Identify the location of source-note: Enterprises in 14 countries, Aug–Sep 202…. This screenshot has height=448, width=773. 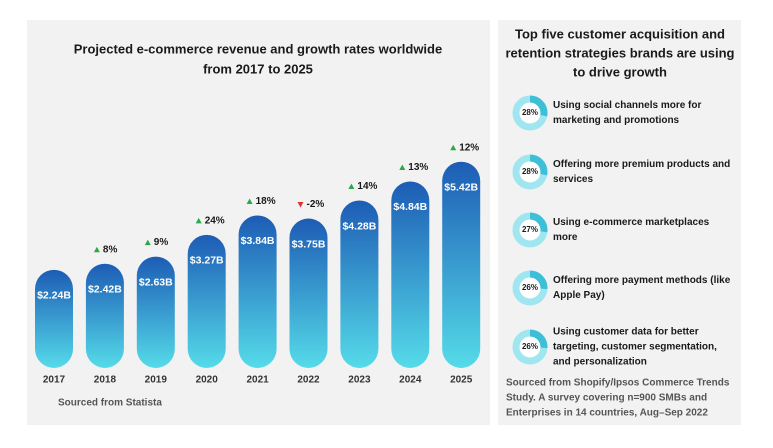
(607, 413).